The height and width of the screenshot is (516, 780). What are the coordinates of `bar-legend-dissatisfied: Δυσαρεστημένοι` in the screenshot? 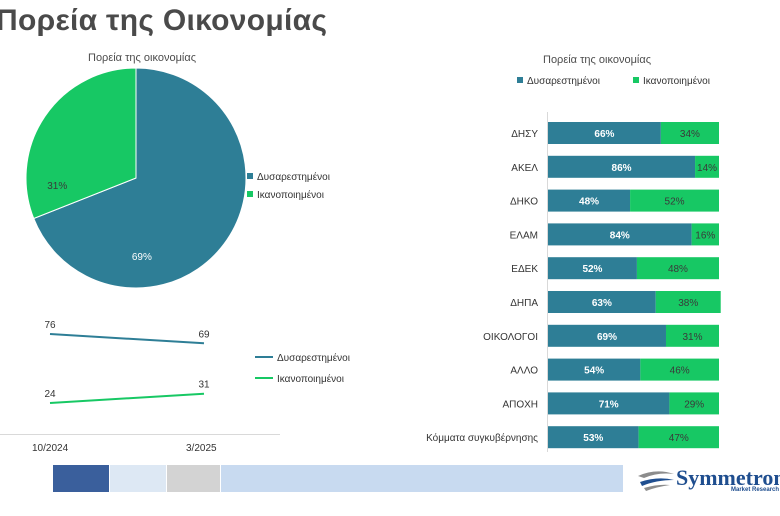 It's located at (558, 81).